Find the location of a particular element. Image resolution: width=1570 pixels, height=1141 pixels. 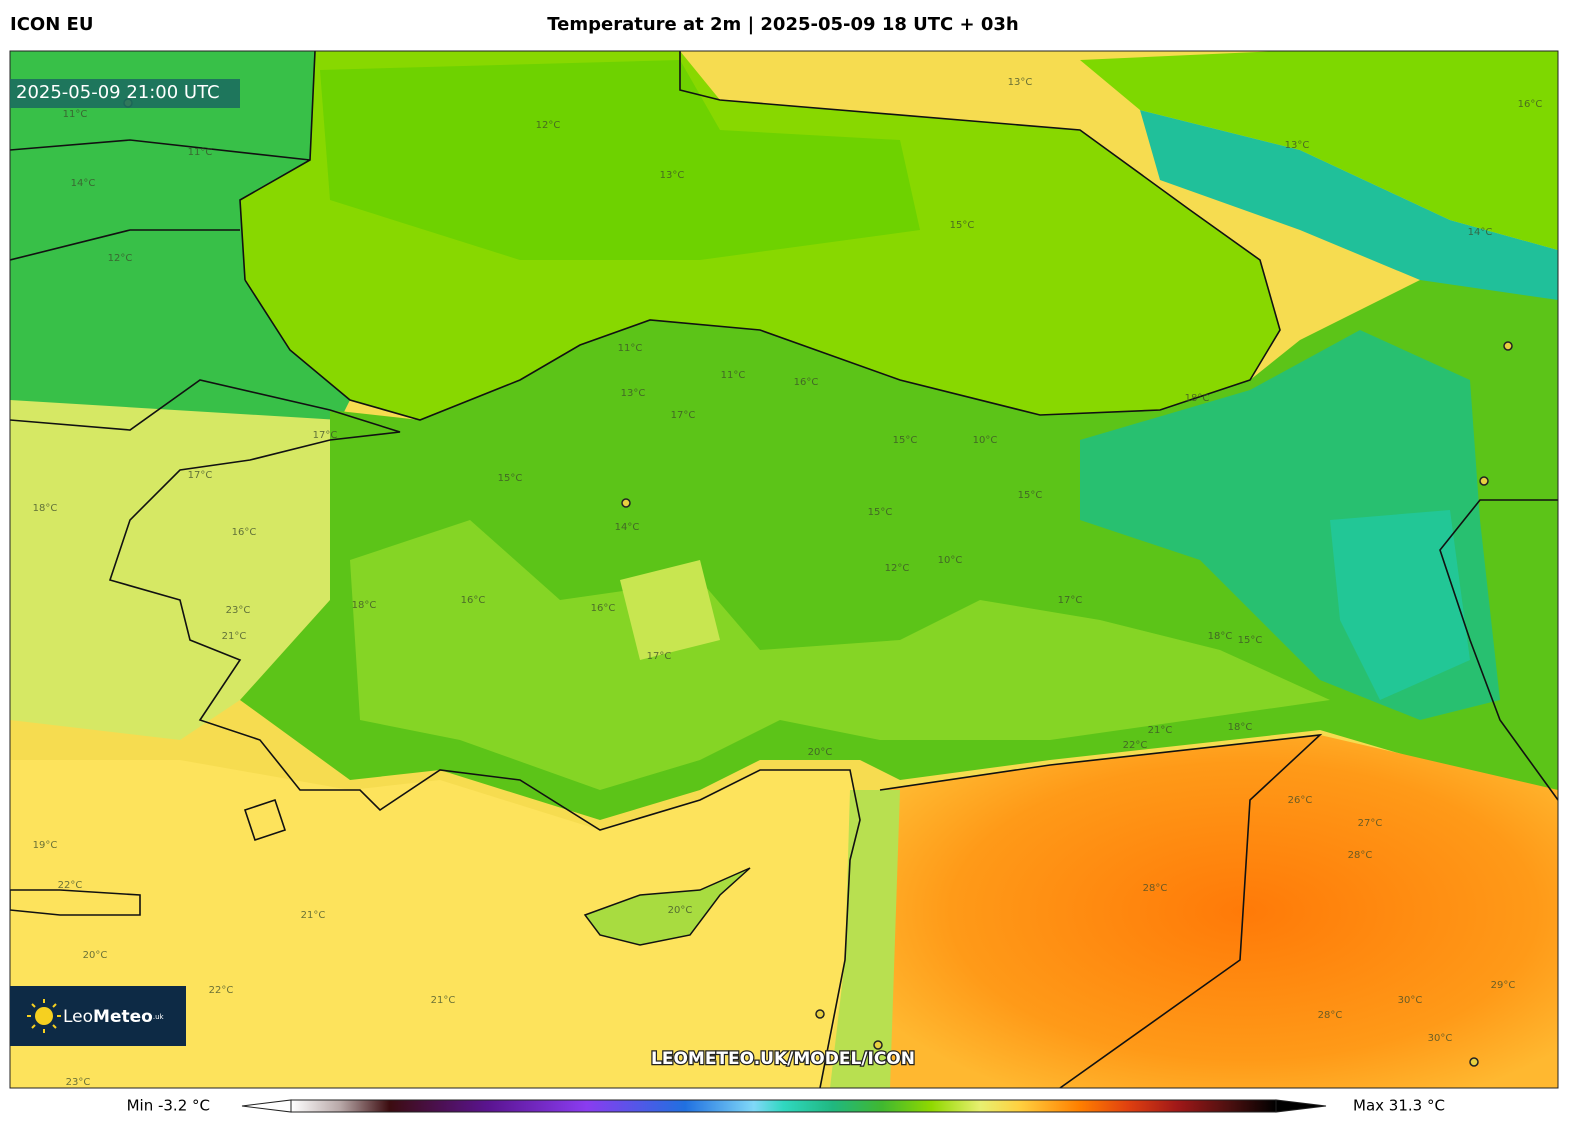

time-box is located at coordinates (125, 93).